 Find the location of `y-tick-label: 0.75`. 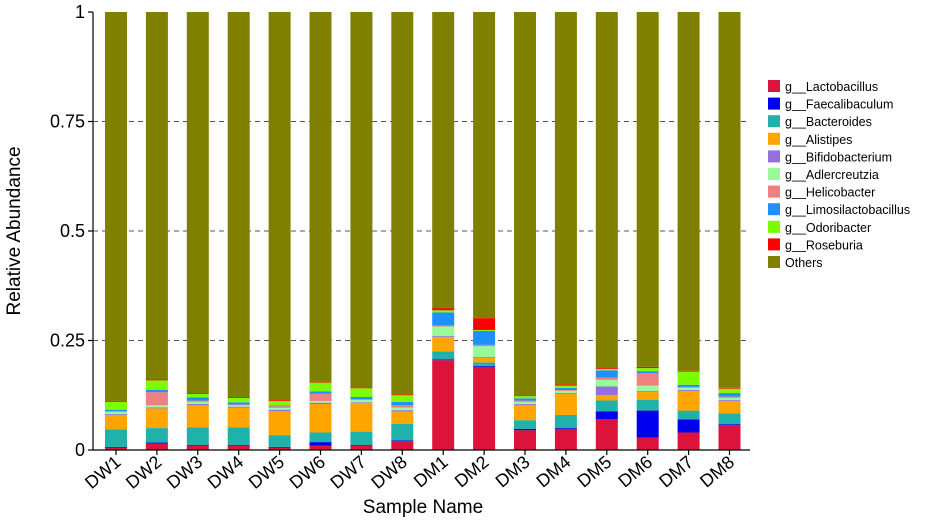

y-tick-label: 0.75 is located at coordinates (67, 122).